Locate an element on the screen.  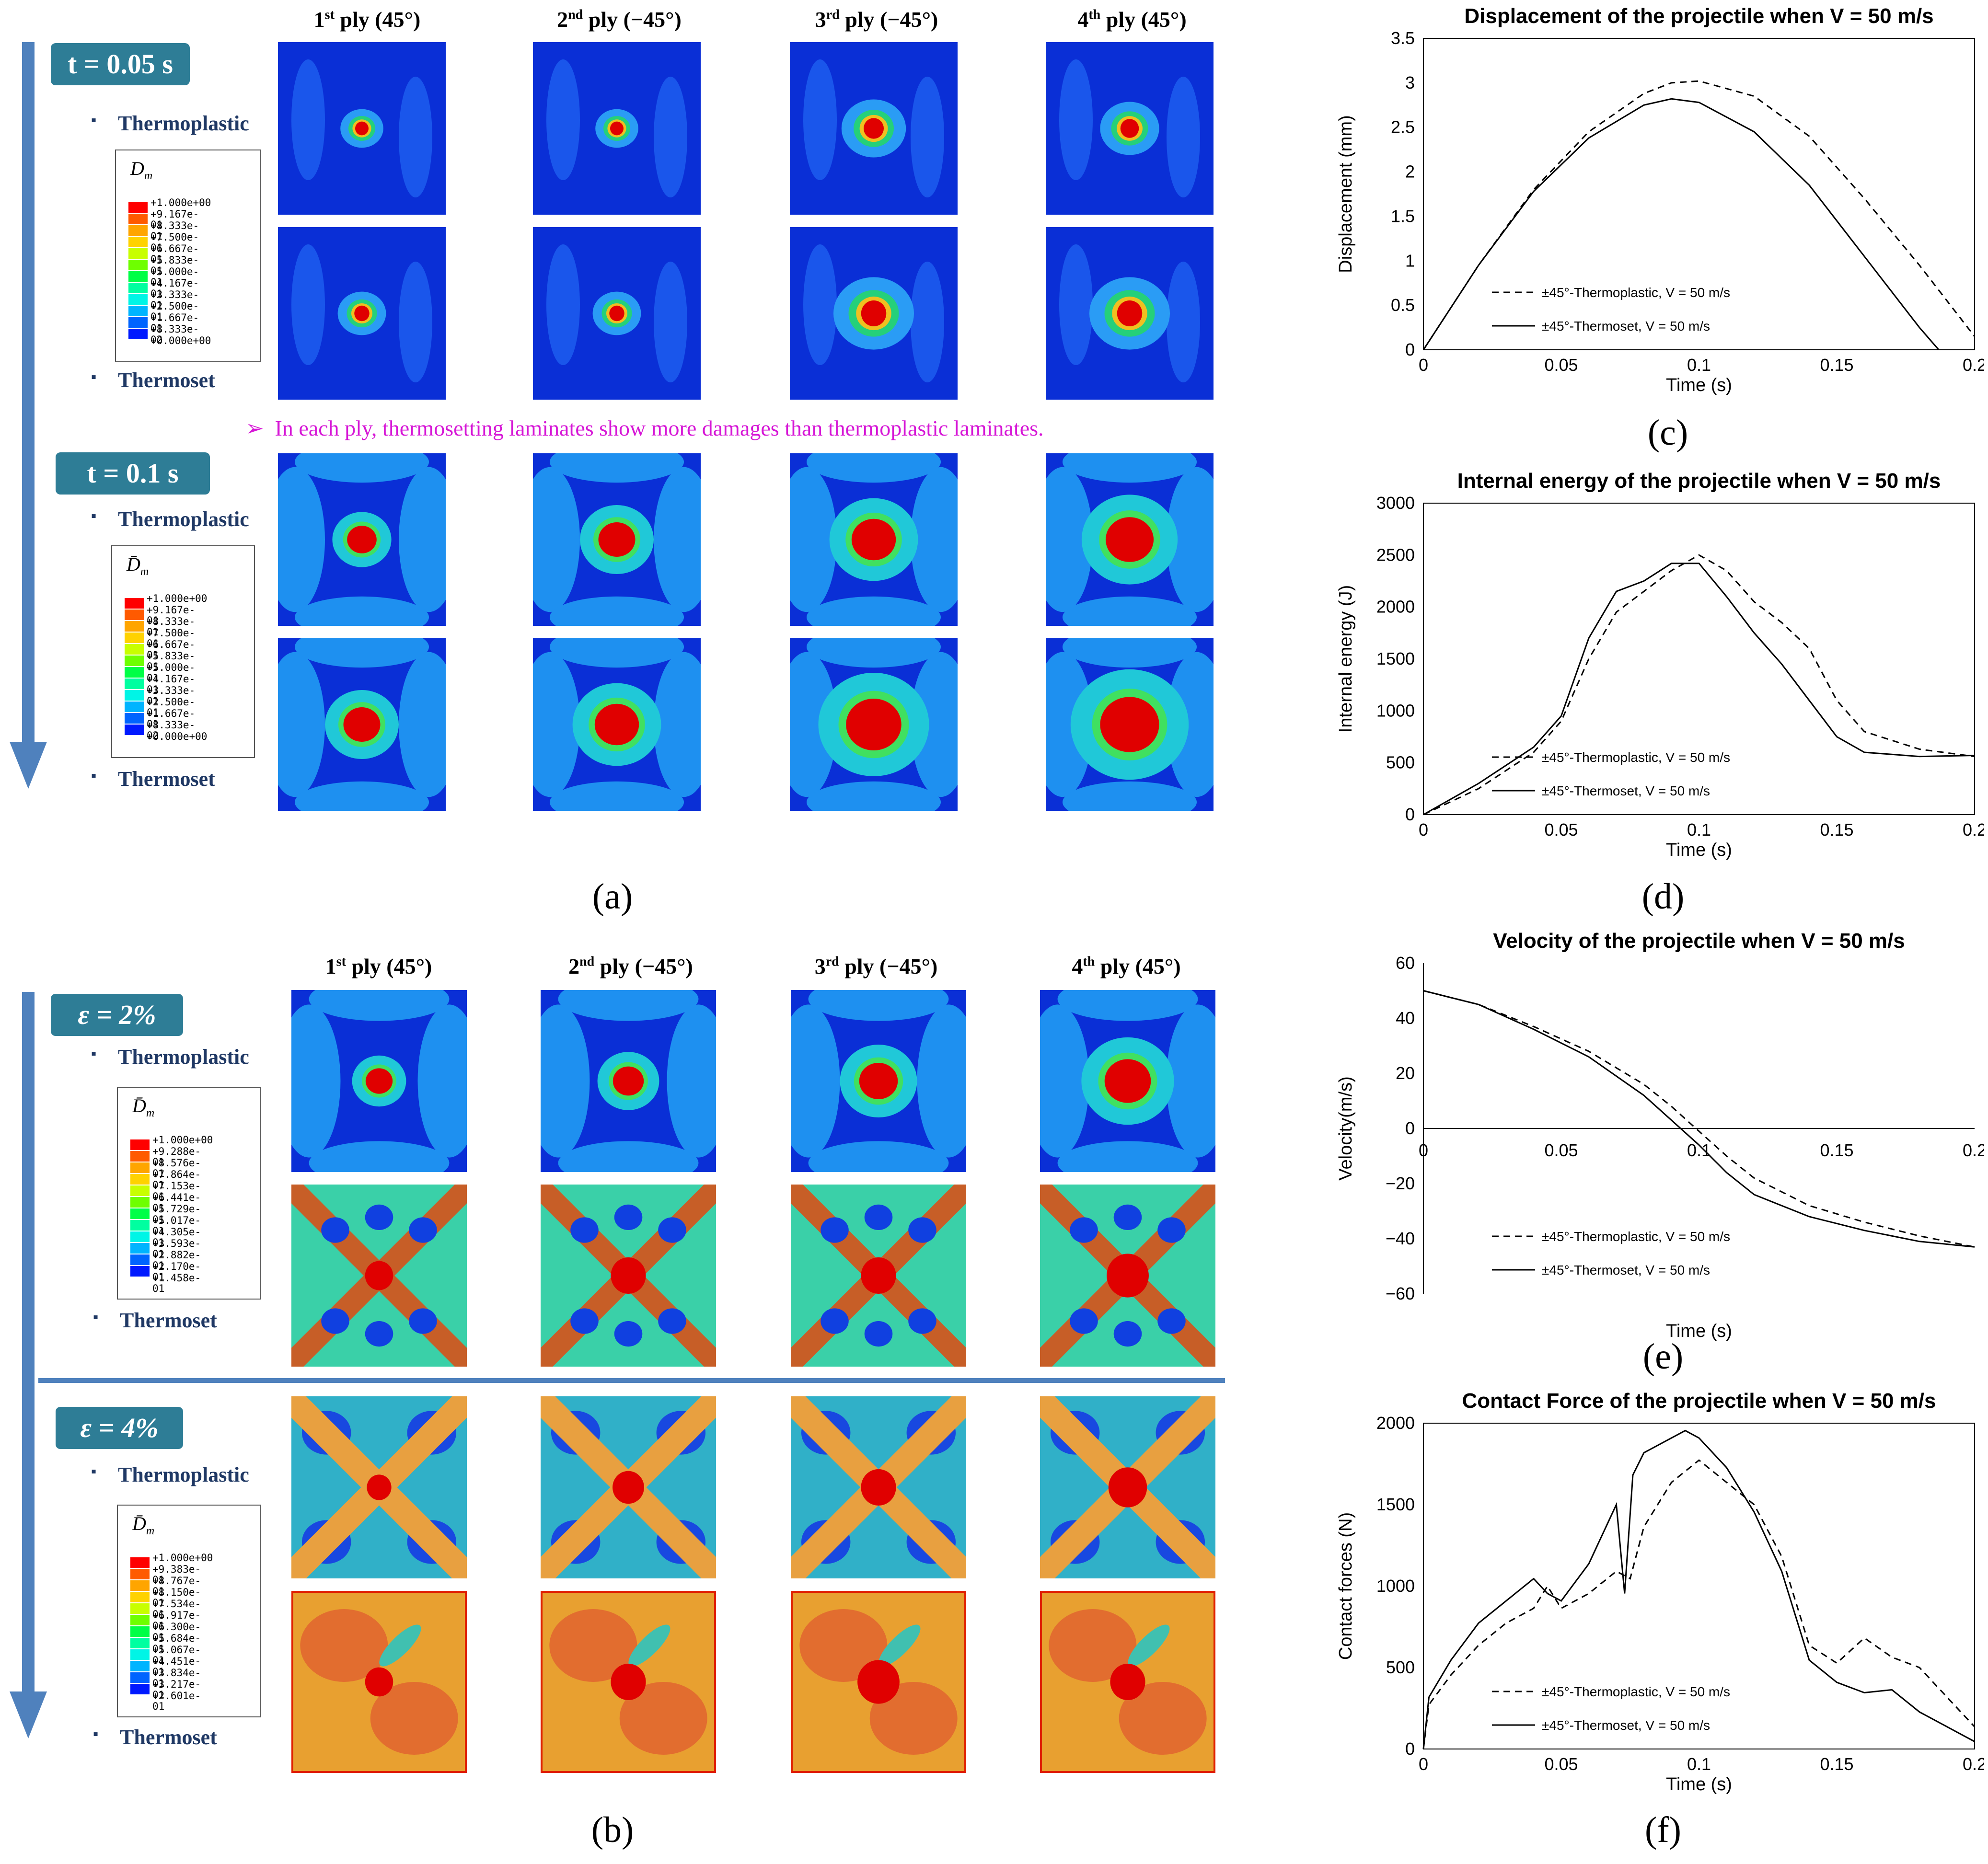
y-tick-label: 2000 is located at coordinates (1396, 607).